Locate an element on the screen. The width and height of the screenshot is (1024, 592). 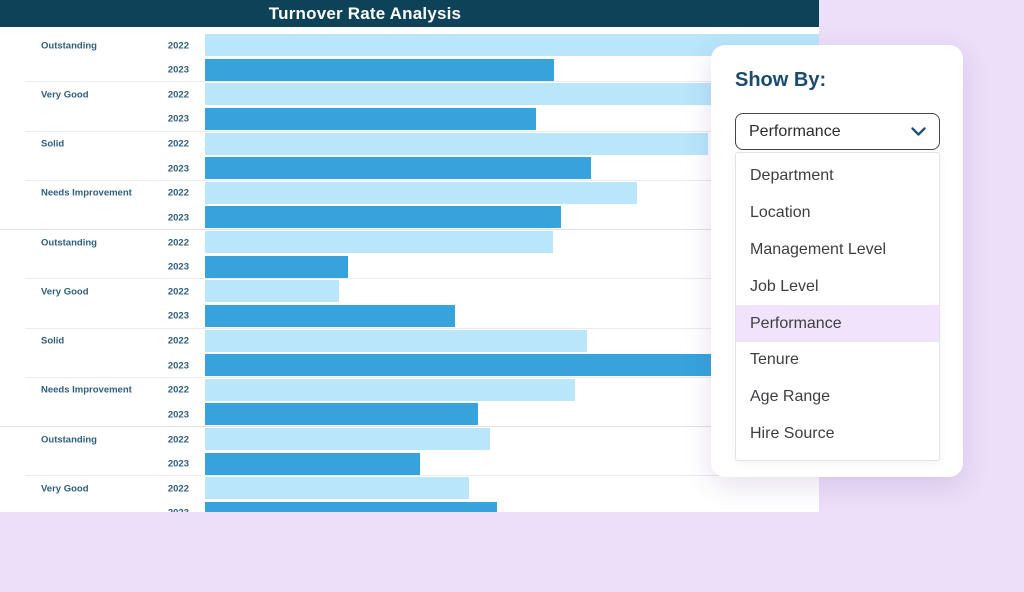
option-department: Department is located at coordinates (792, 176).